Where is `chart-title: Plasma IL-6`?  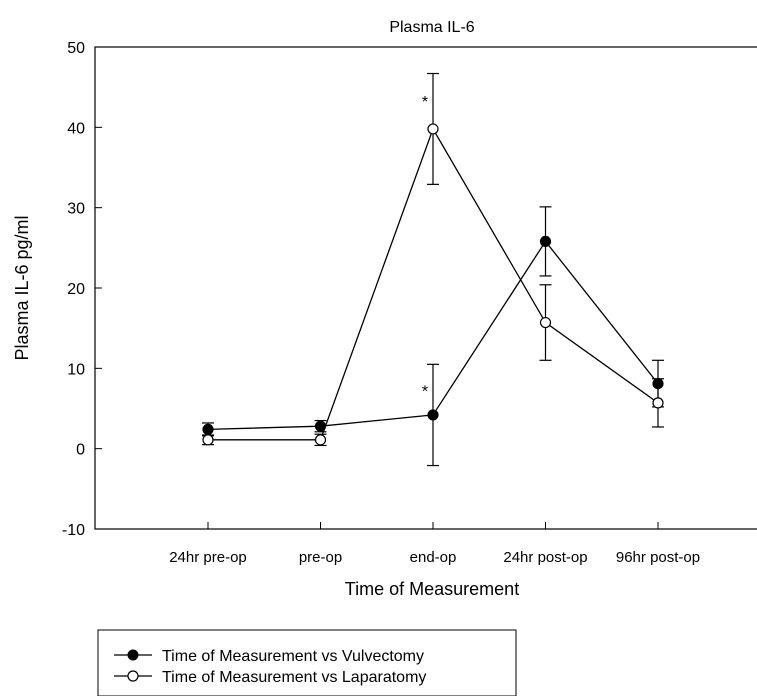 chart-title: Plasma IL-6 is located at coordinates (431, 27).